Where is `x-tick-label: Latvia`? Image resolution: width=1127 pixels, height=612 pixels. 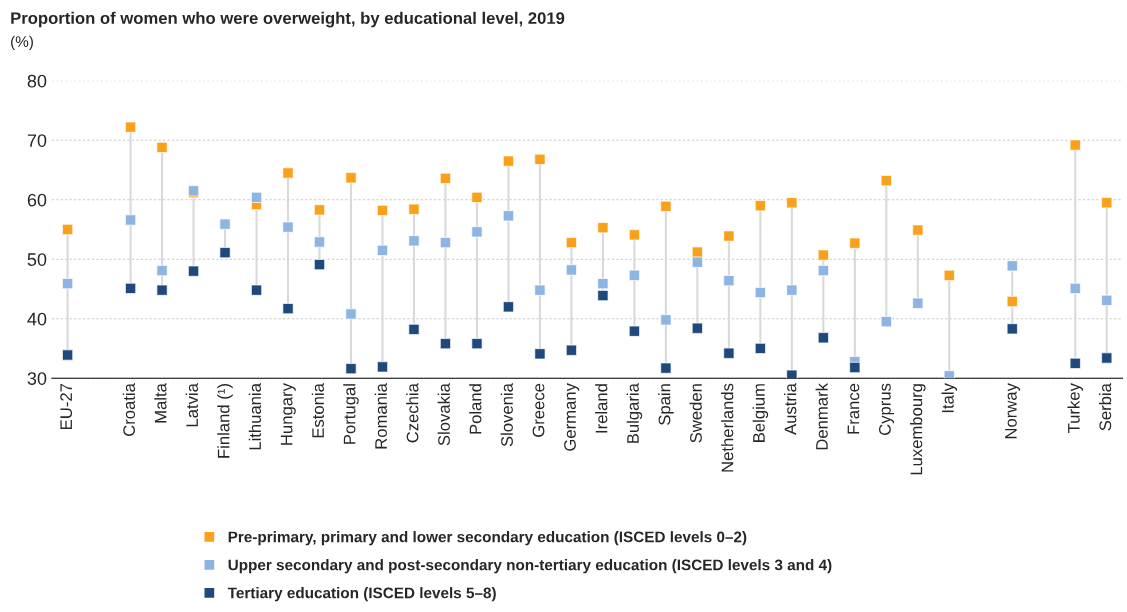
x-tick-label: Latvia is located at coordinates (192, 405).